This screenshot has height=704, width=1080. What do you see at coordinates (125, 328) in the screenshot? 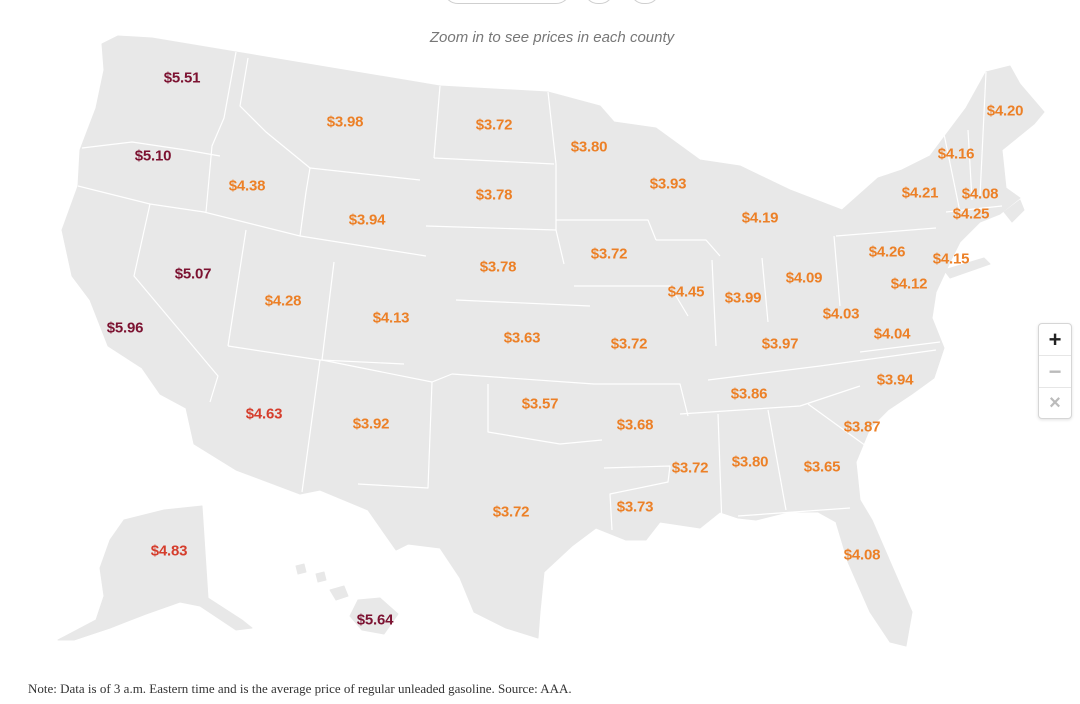
I see `price-label-ca: $5.96` at bounding box center [125, 328].